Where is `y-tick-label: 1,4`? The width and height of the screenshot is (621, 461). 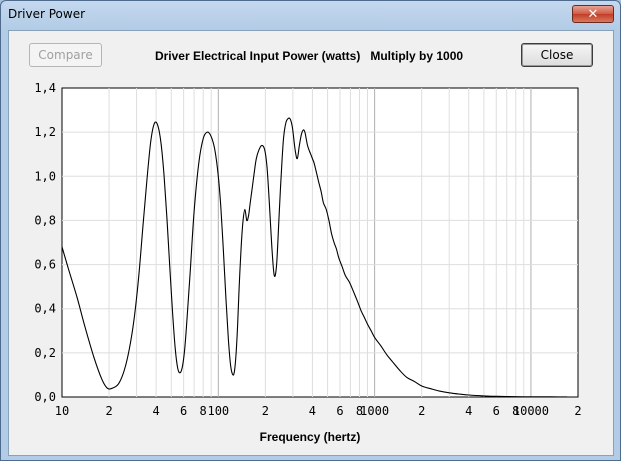
y-tick-label: 1,4 is located at coordinates (45, 88).